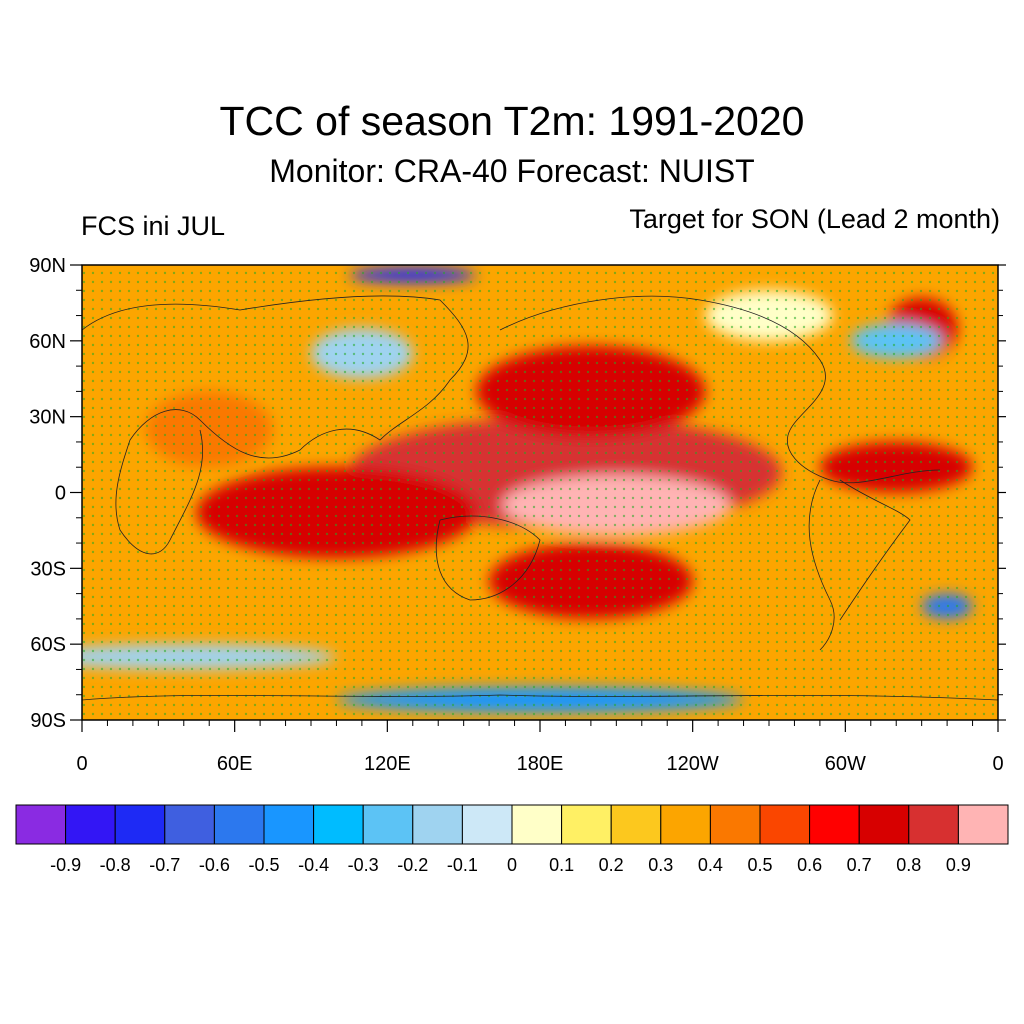  Describe the element at coordinates (512, 121) in the screenshot. I see `figure-title: TCC of season T2m: 1991-2020` at that location.